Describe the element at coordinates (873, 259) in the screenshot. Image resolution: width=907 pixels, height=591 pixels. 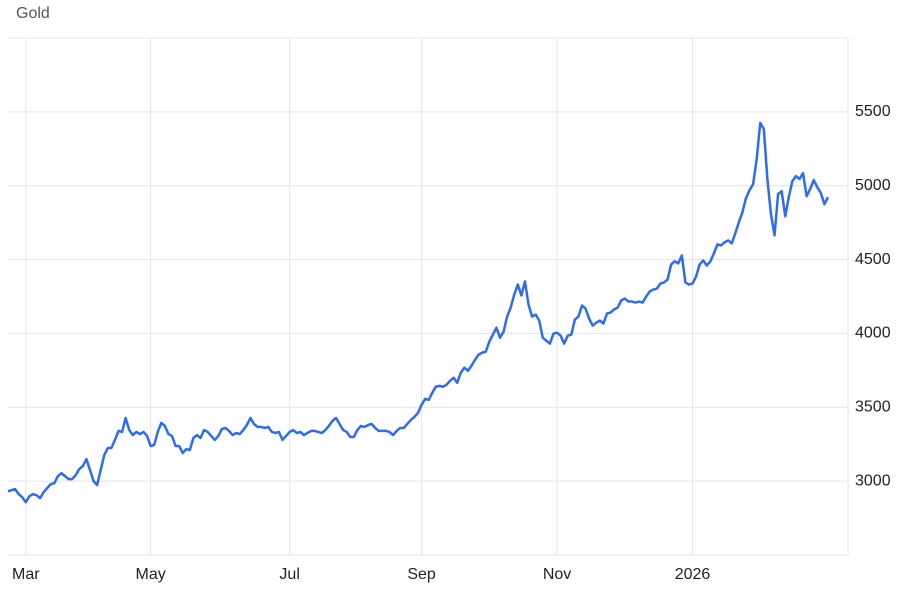
I see `y-tick-label: 4500` at that location.